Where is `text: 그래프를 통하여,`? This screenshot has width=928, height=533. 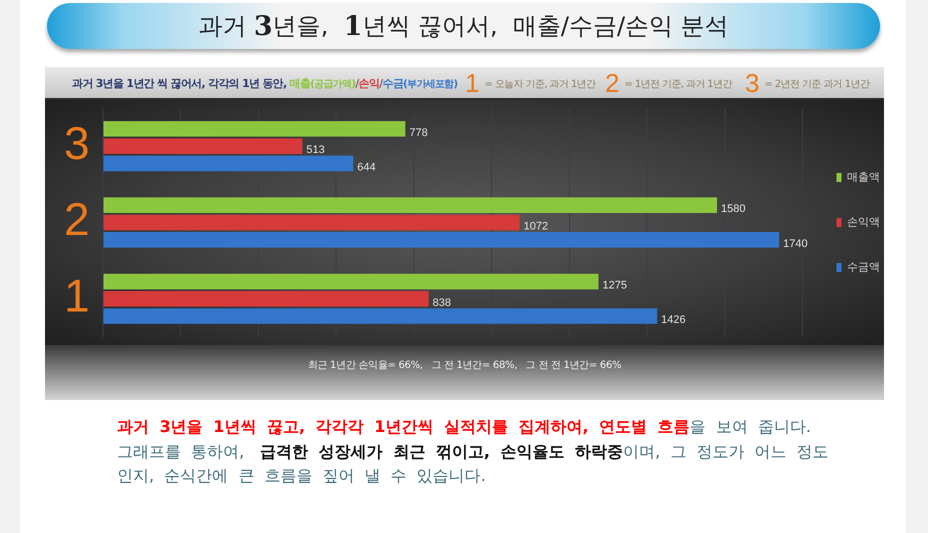 text: 그래프를 통하여, is located at coordinates (180, 451).